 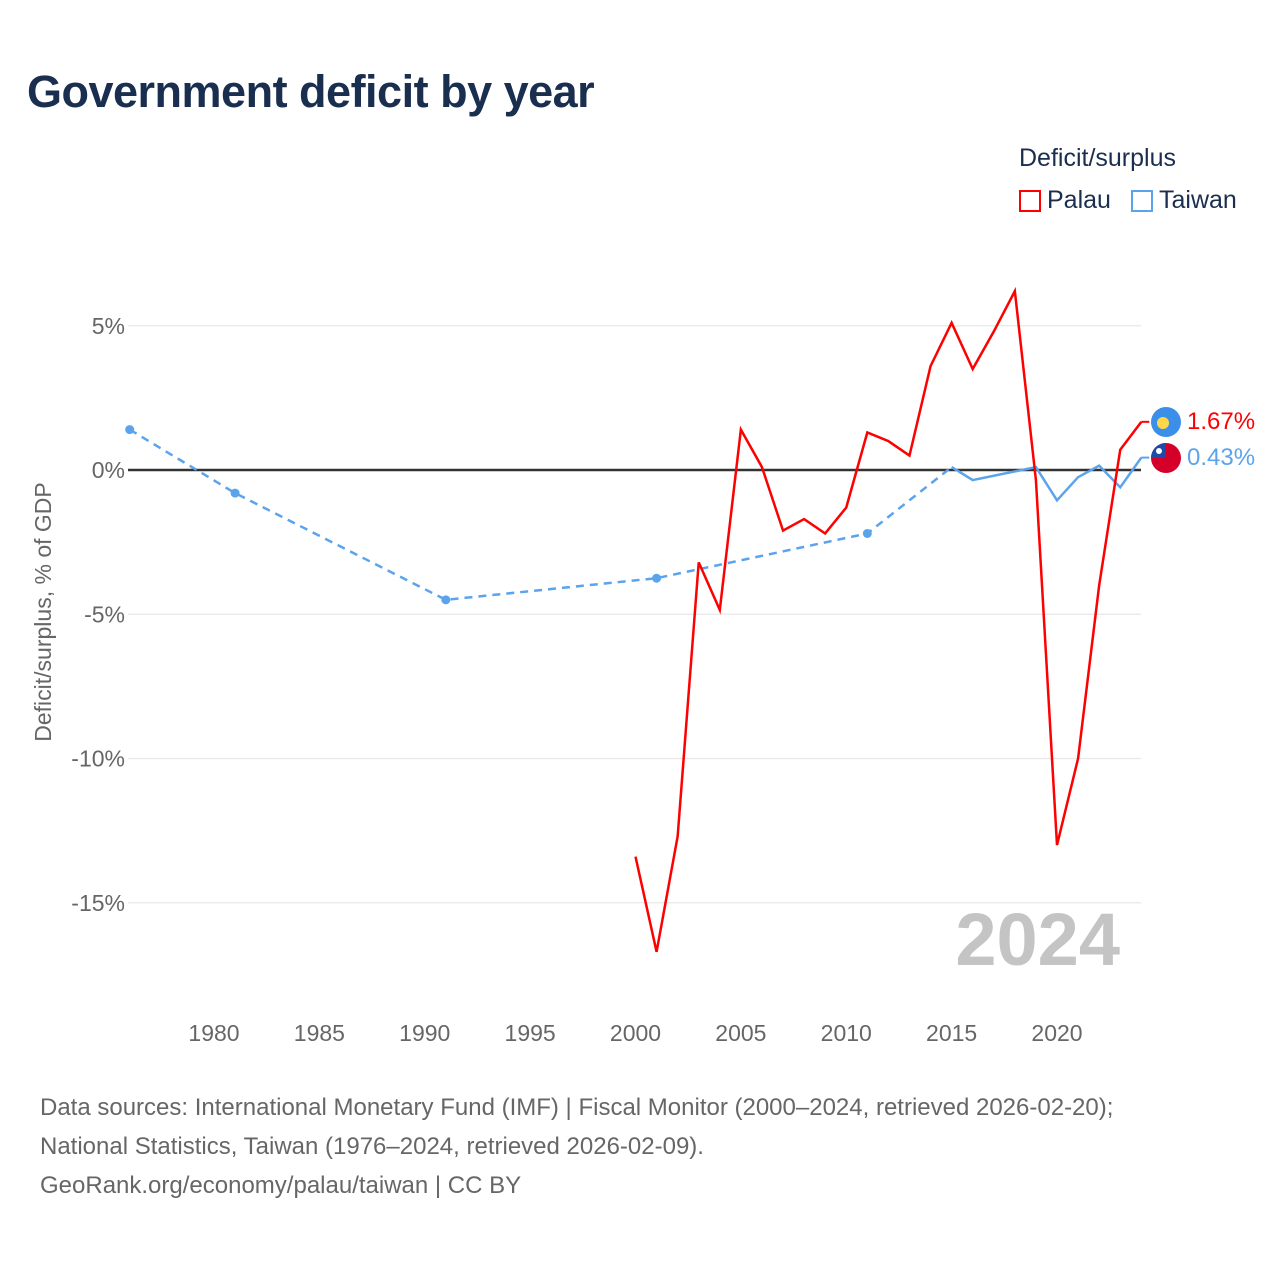 I want to click on x-tick-label: 1985, so click(x=319, y=1033).